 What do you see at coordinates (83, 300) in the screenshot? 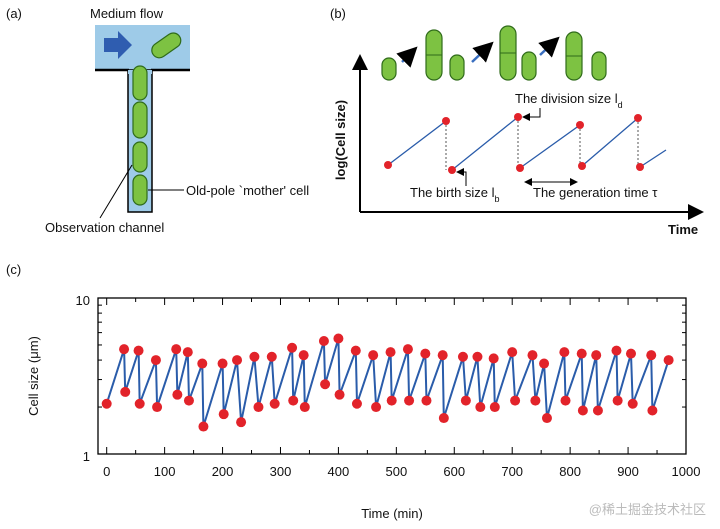
I see `y-tick-label: 10` at bounding box center [83, 300].